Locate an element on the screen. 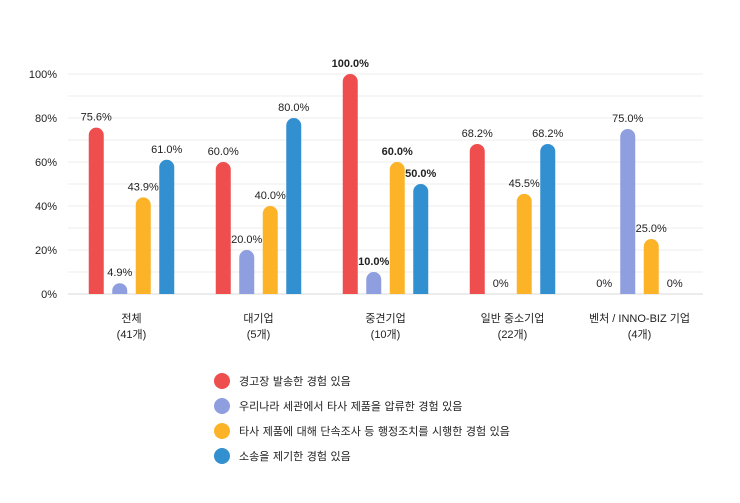 The width and height of the screenshot is (740, 503). x-tick-sublabel: (41개) is located at coordinates (132, 334).